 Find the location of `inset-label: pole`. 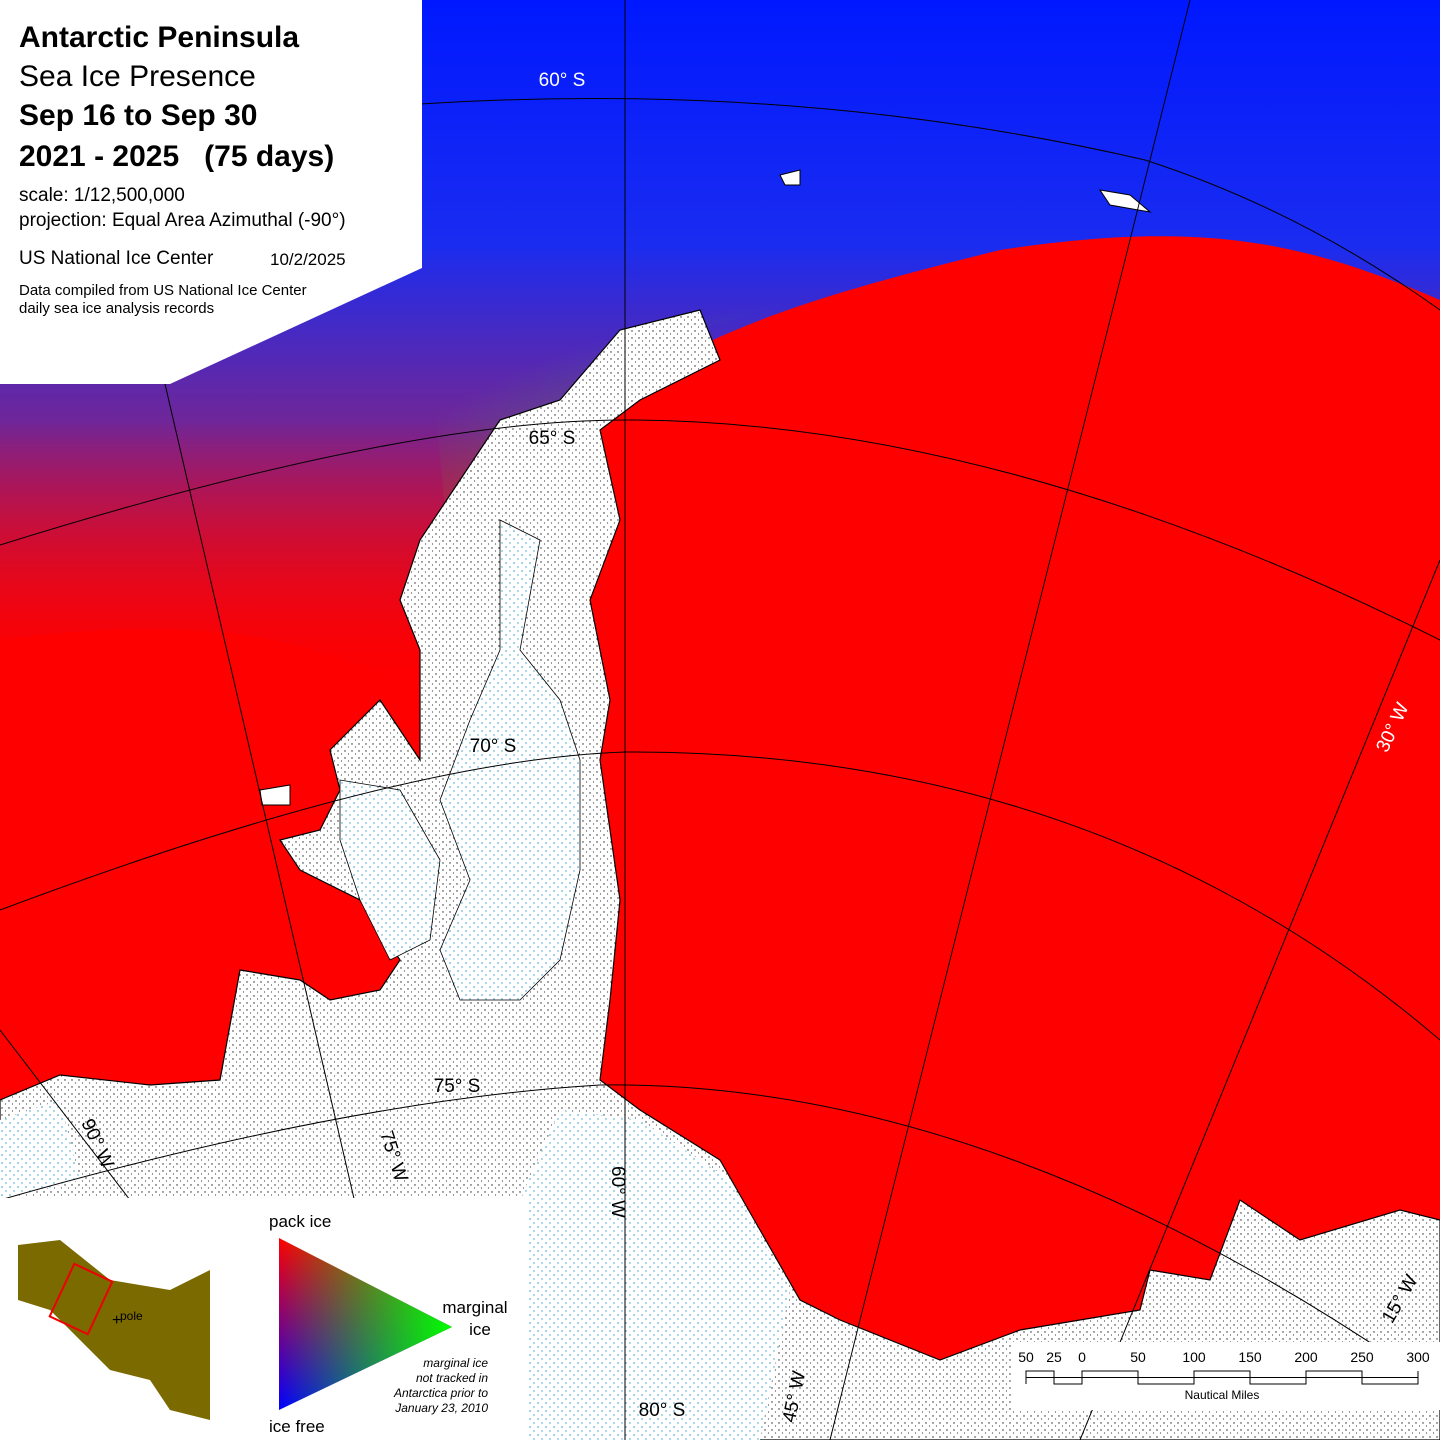

inset-label: pole is located at coordinates (131, 1316).